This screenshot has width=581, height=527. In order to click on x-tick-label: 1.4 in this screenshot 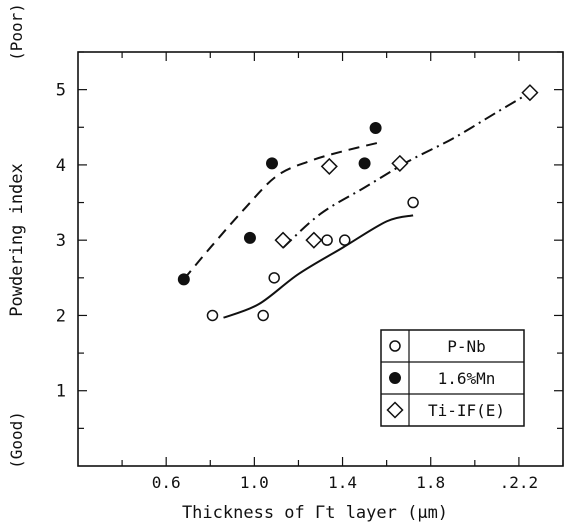, I will do `click(342, 482)`.